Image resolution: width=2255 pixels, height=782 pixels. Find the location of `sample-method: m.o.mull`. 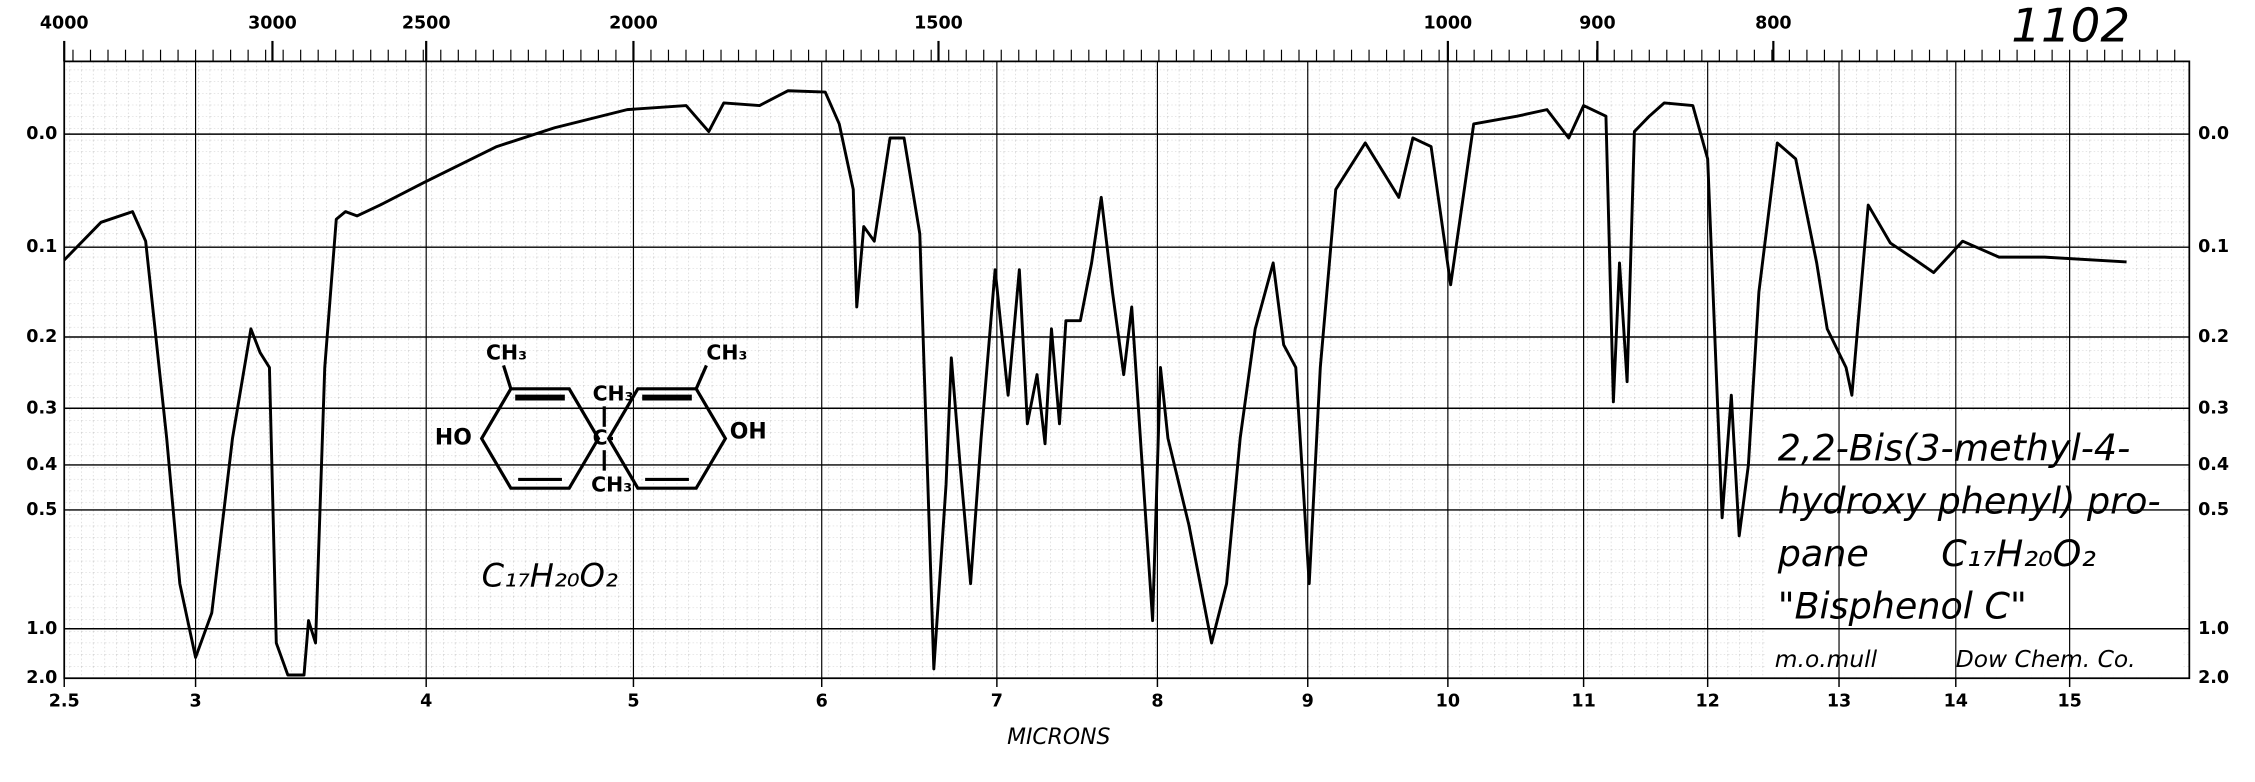

sample-method: m.o.mull is located at coordinates (1826, 659).